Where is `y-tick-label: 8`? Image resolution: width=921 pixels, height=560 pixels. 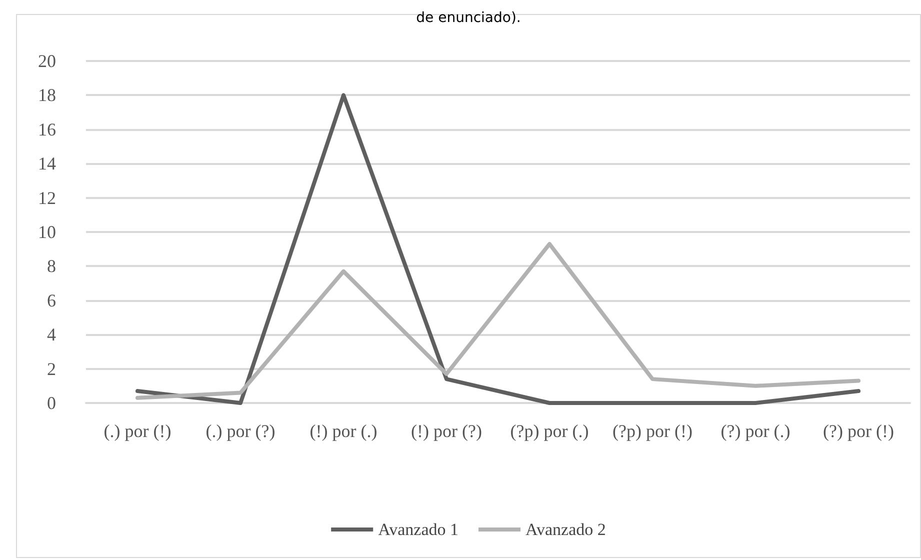
y-tick-label: 8 is located at coordinates (51, 266).